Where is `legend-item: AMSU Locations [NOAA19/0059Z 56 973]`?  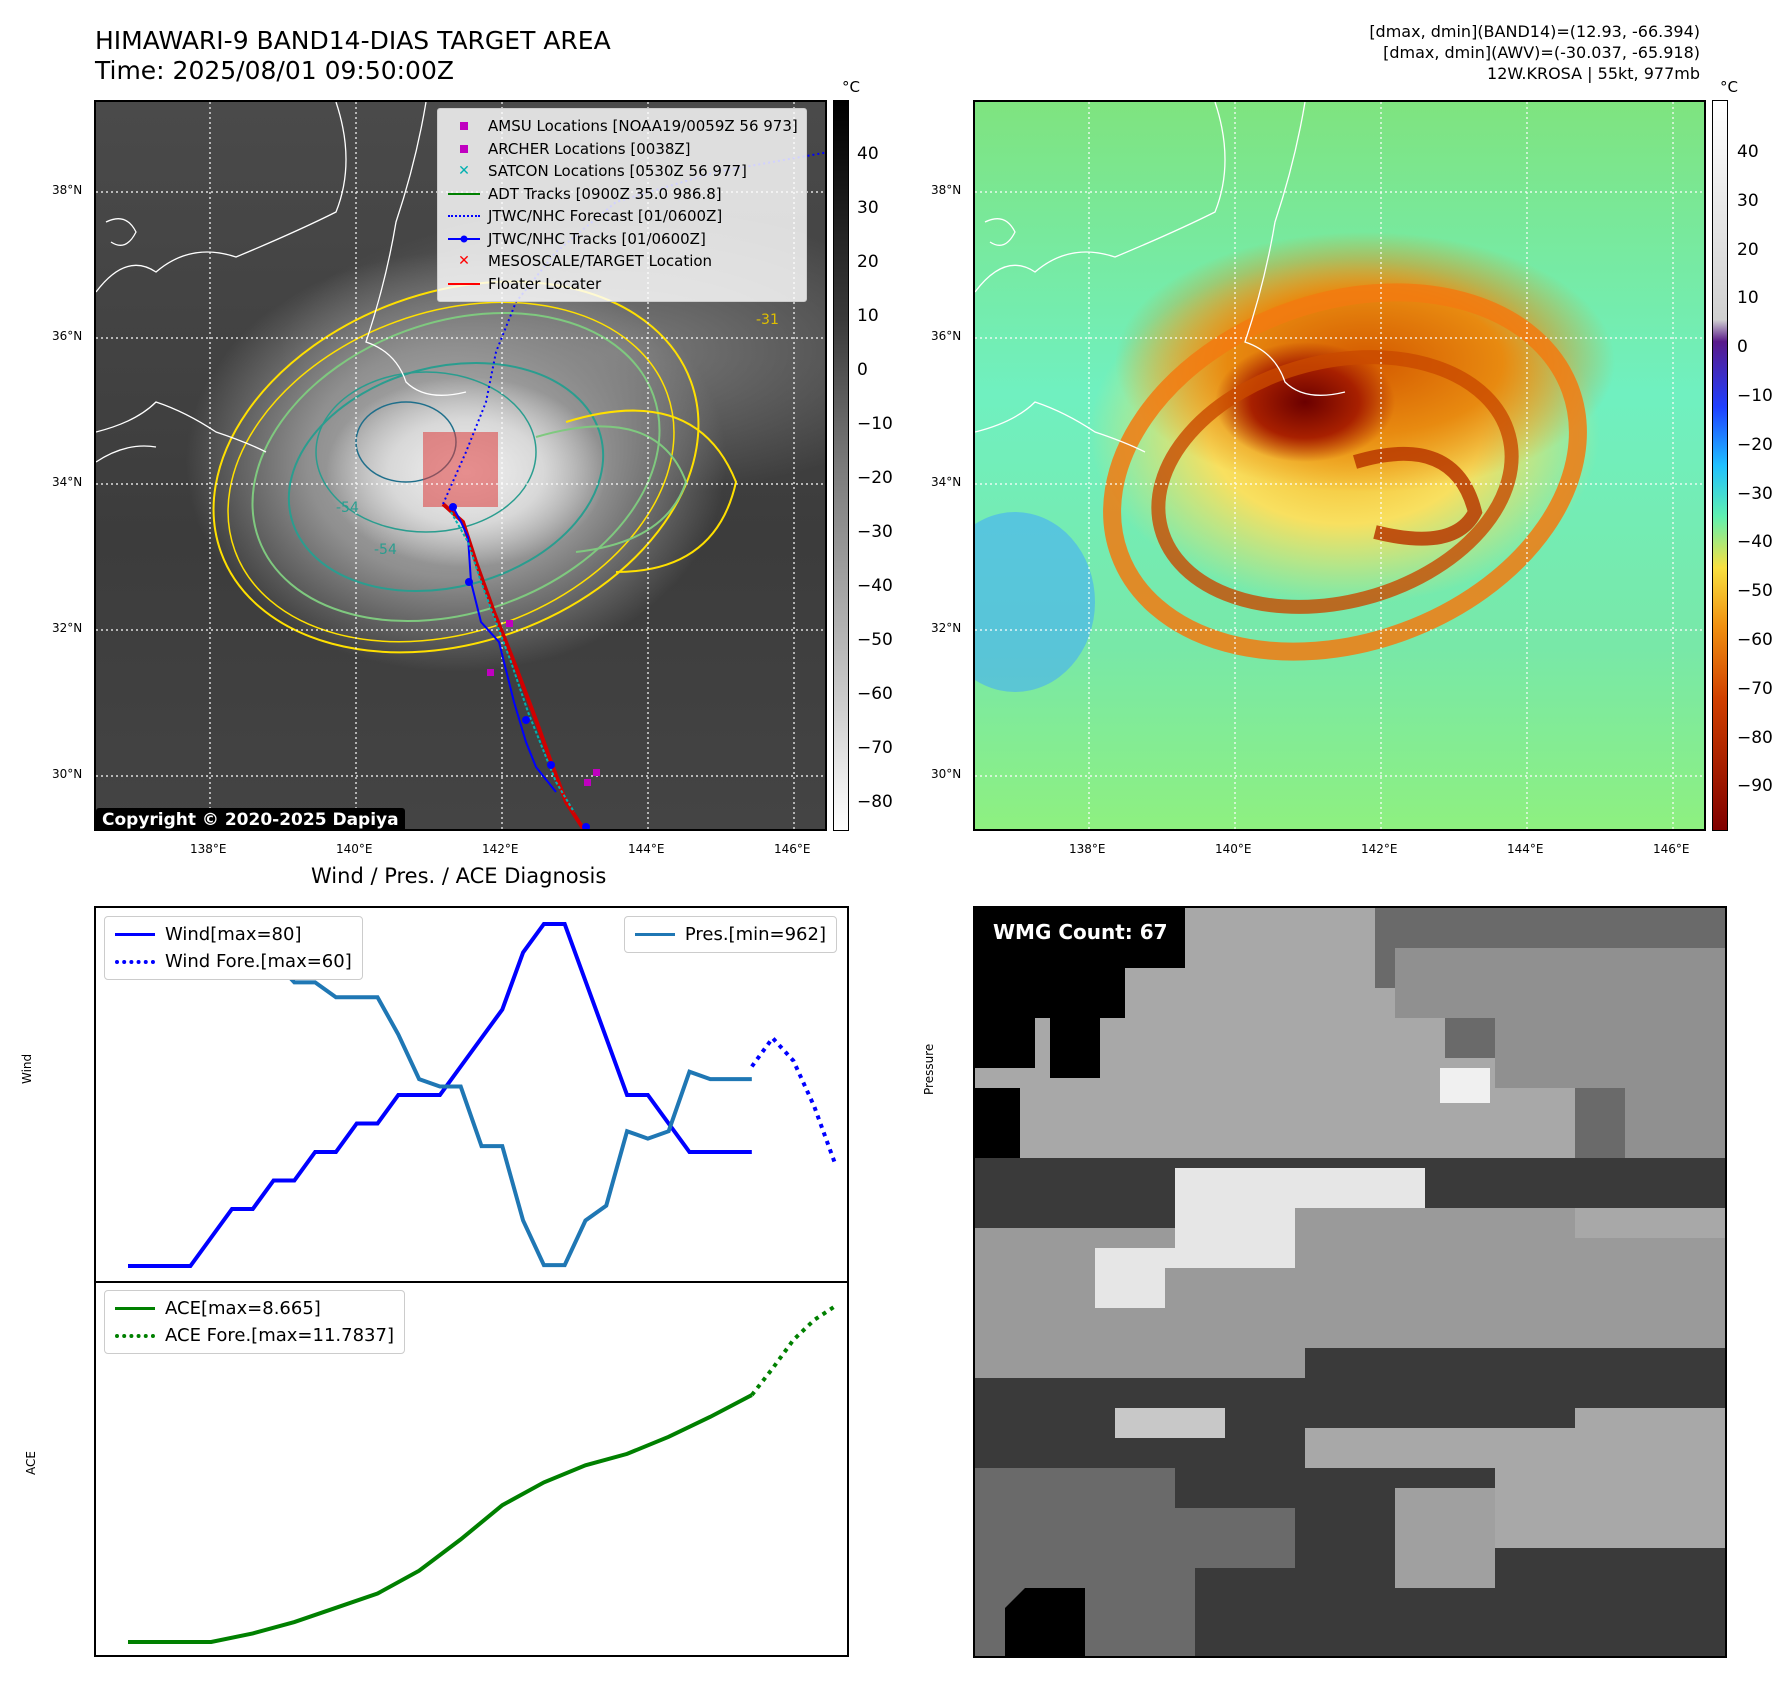
legend-item: AMSU Locations [NOAA19/0059Z 56 973] is located at coordinates (622, 126).